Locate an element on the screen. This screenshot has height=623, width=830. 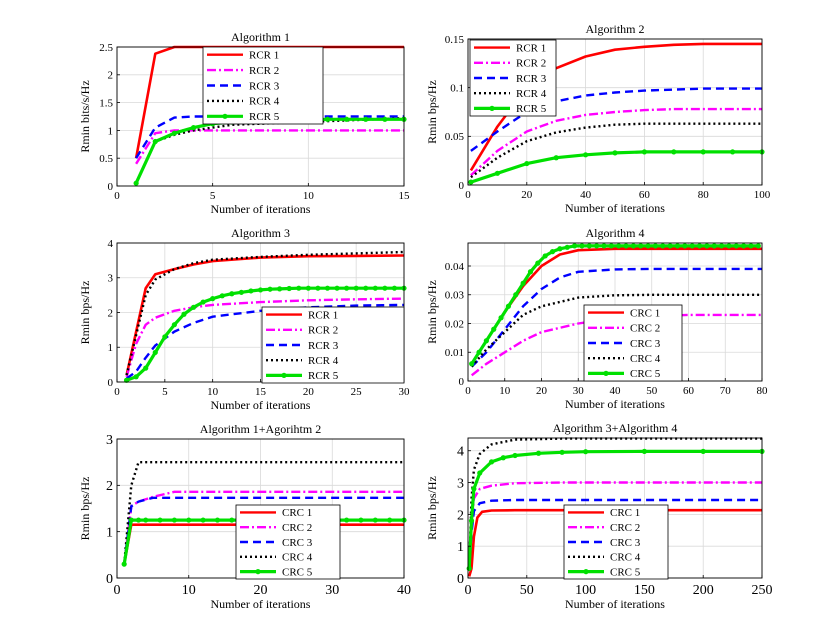
x-tick-label: 20 is located at coordinates (527, 195).